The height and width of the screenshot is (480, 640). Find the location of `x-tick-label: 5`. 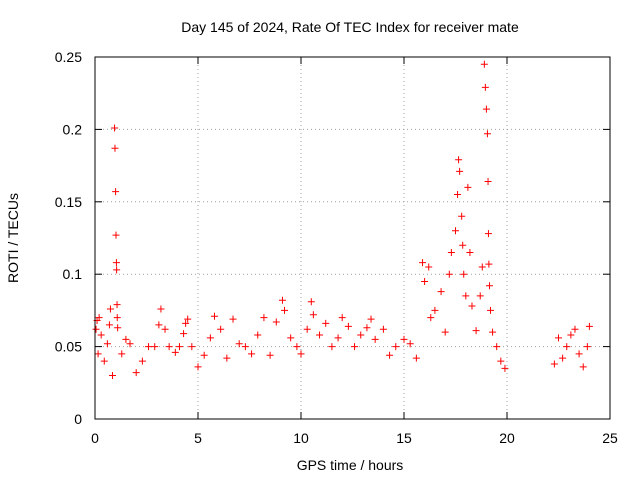

x-tick-label: 5 is located at coordinates (198, 438).